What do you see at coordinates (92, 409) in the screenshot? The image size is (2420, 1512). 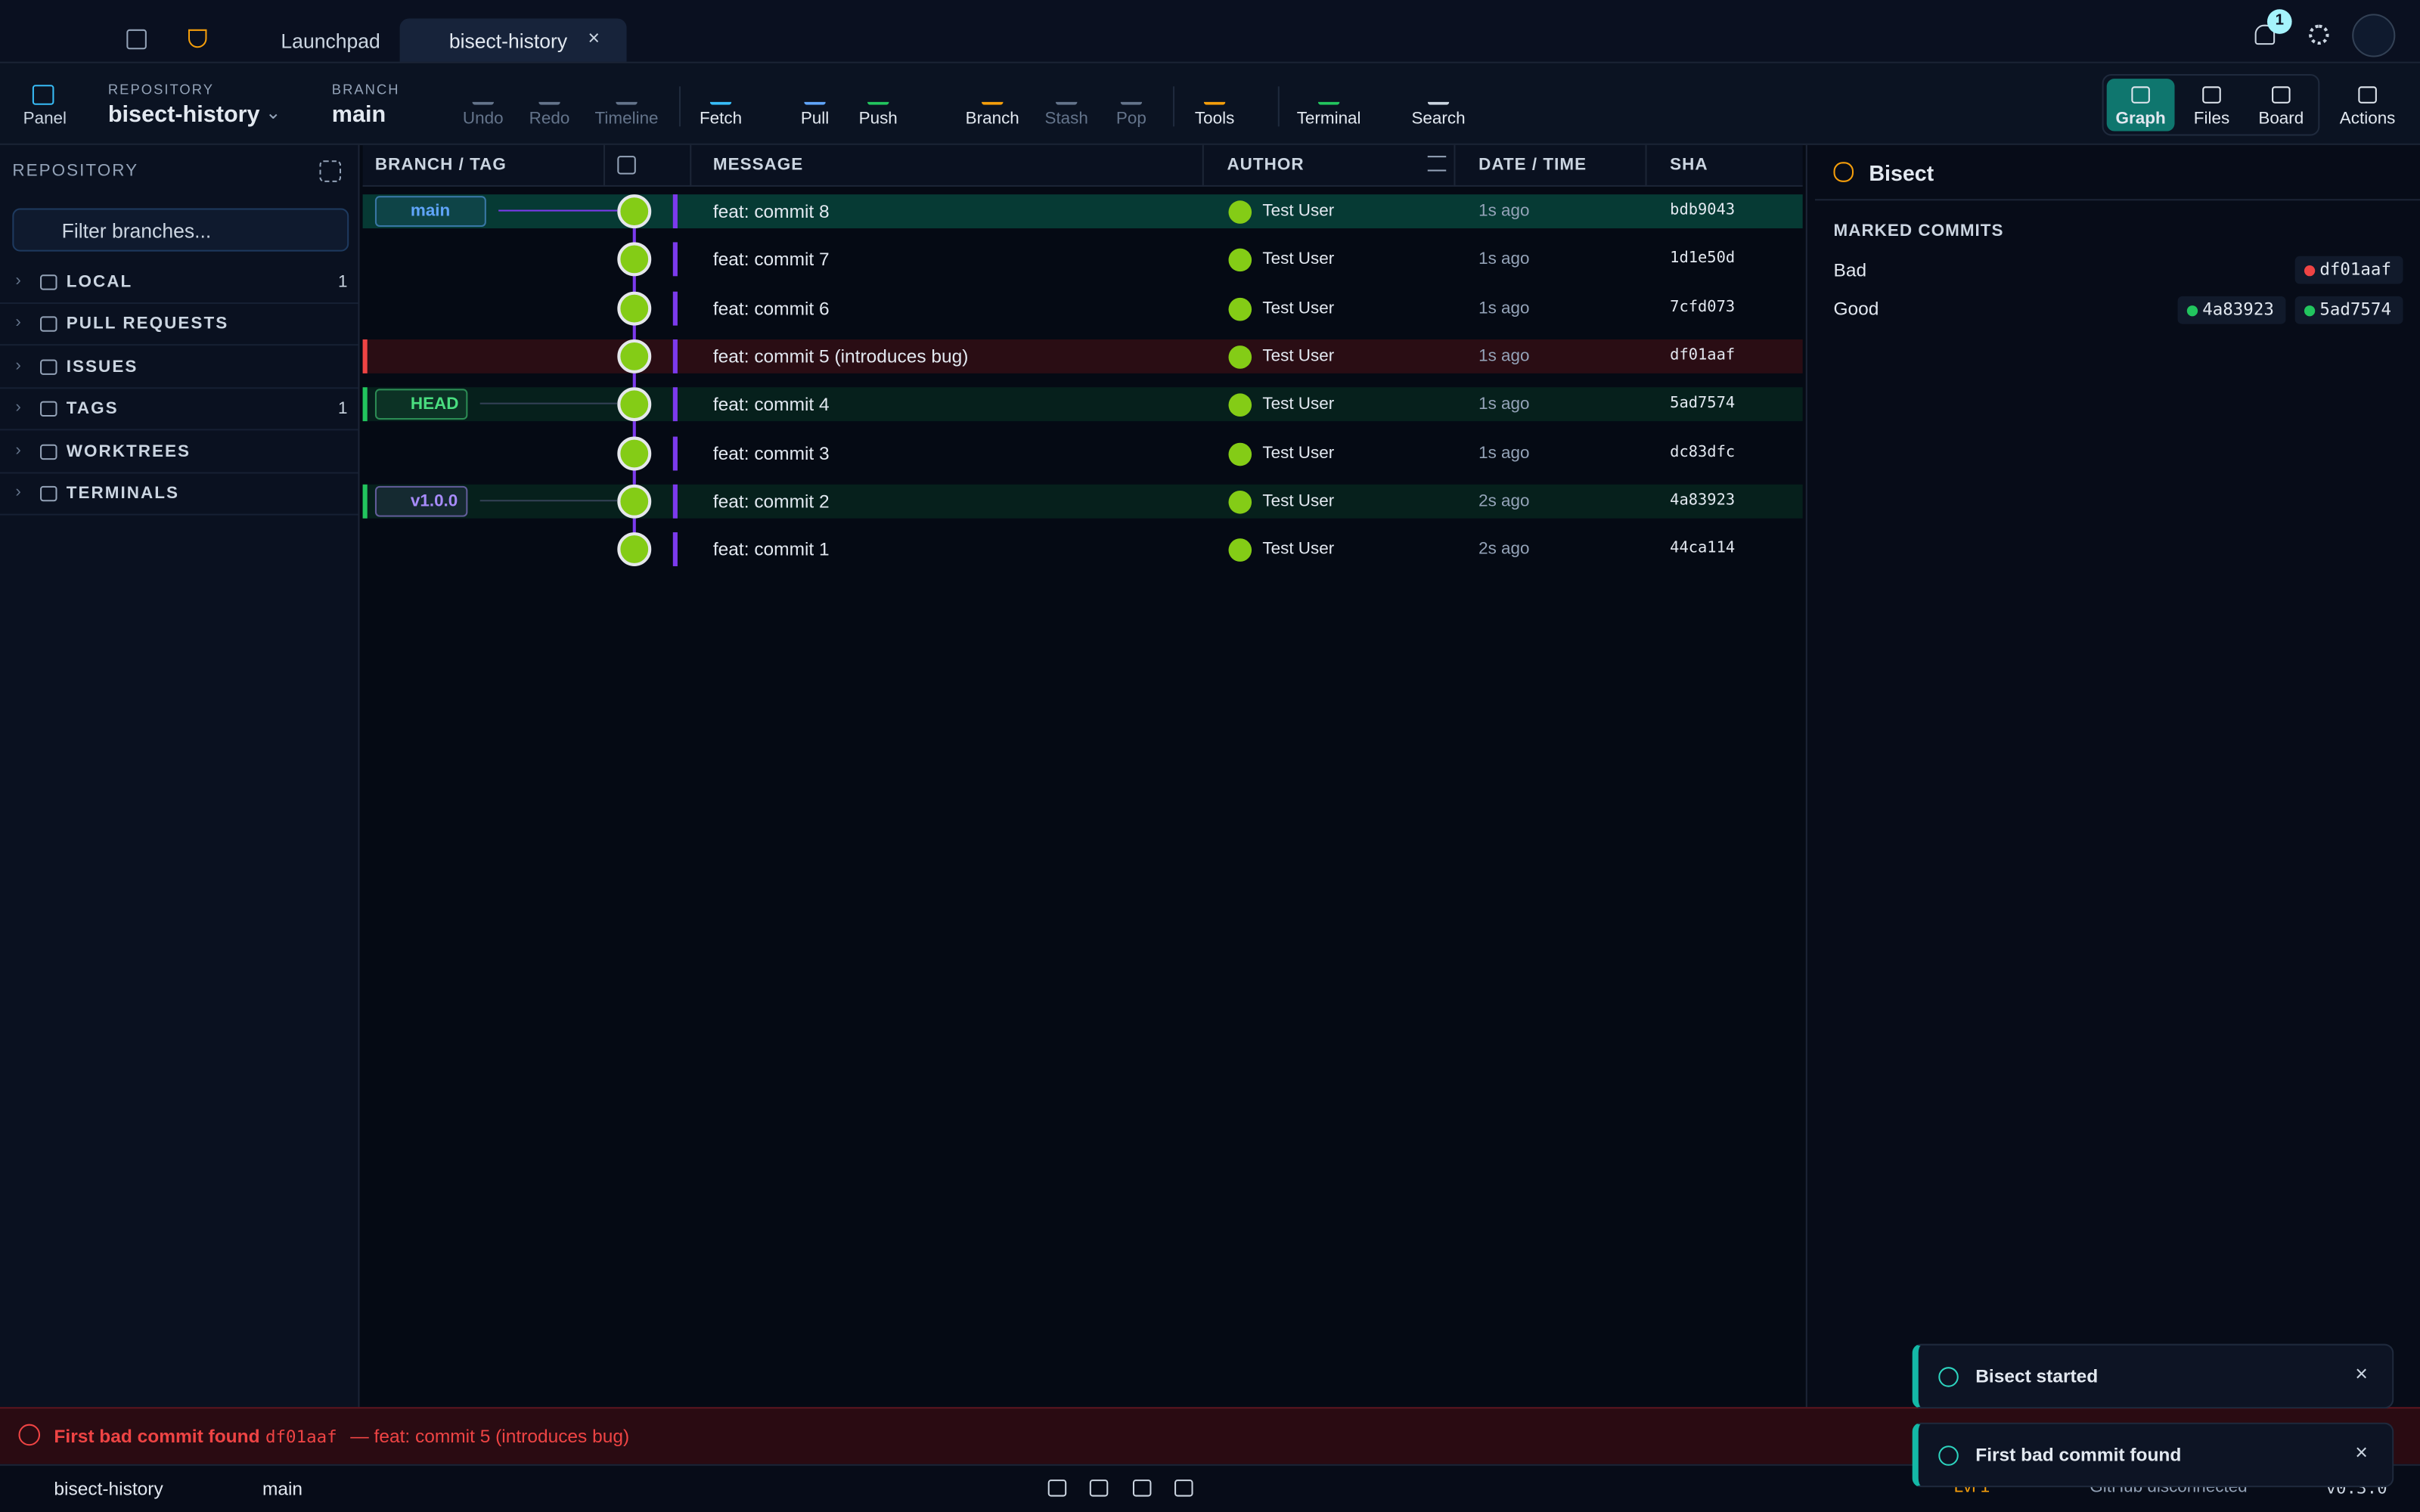 I see `section-name: TAGS` at bounding box center [92, 409].